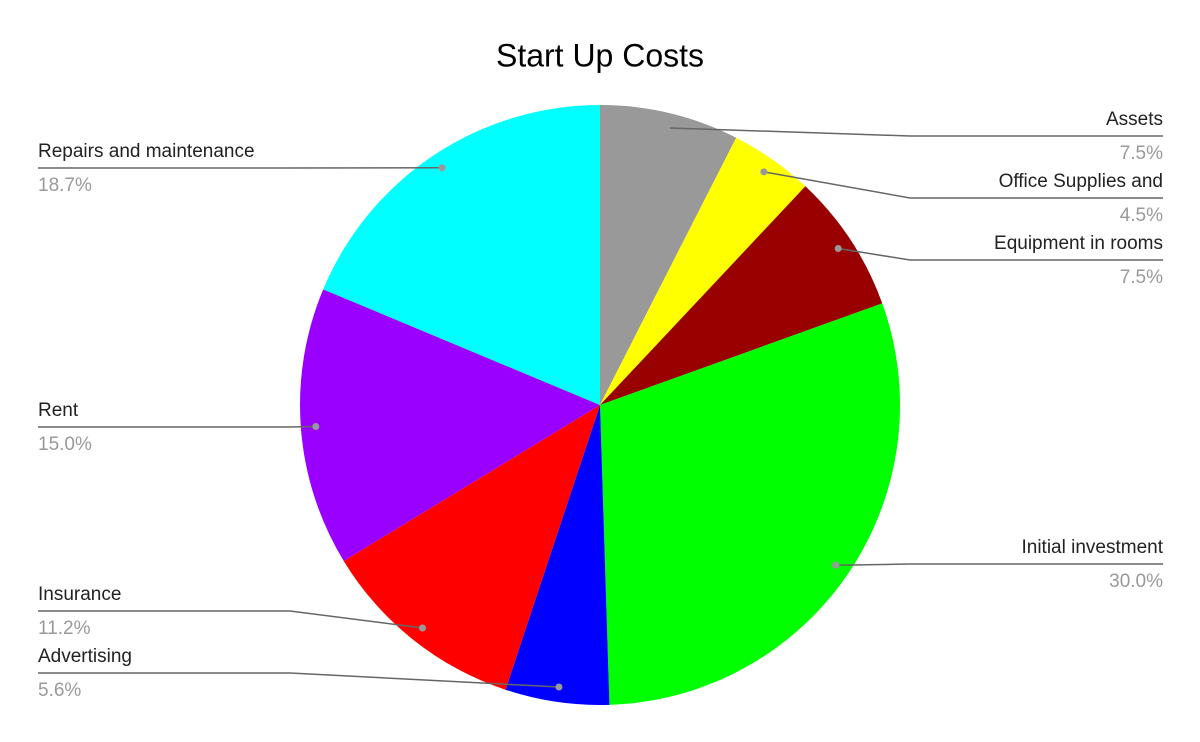 Image resolution: width=1200 pixels, height=742 pixels. What do you see at coordinates (79, 594) in the screenshot?
I see `slice-label: Insurance` at bounding box center [79, 594].